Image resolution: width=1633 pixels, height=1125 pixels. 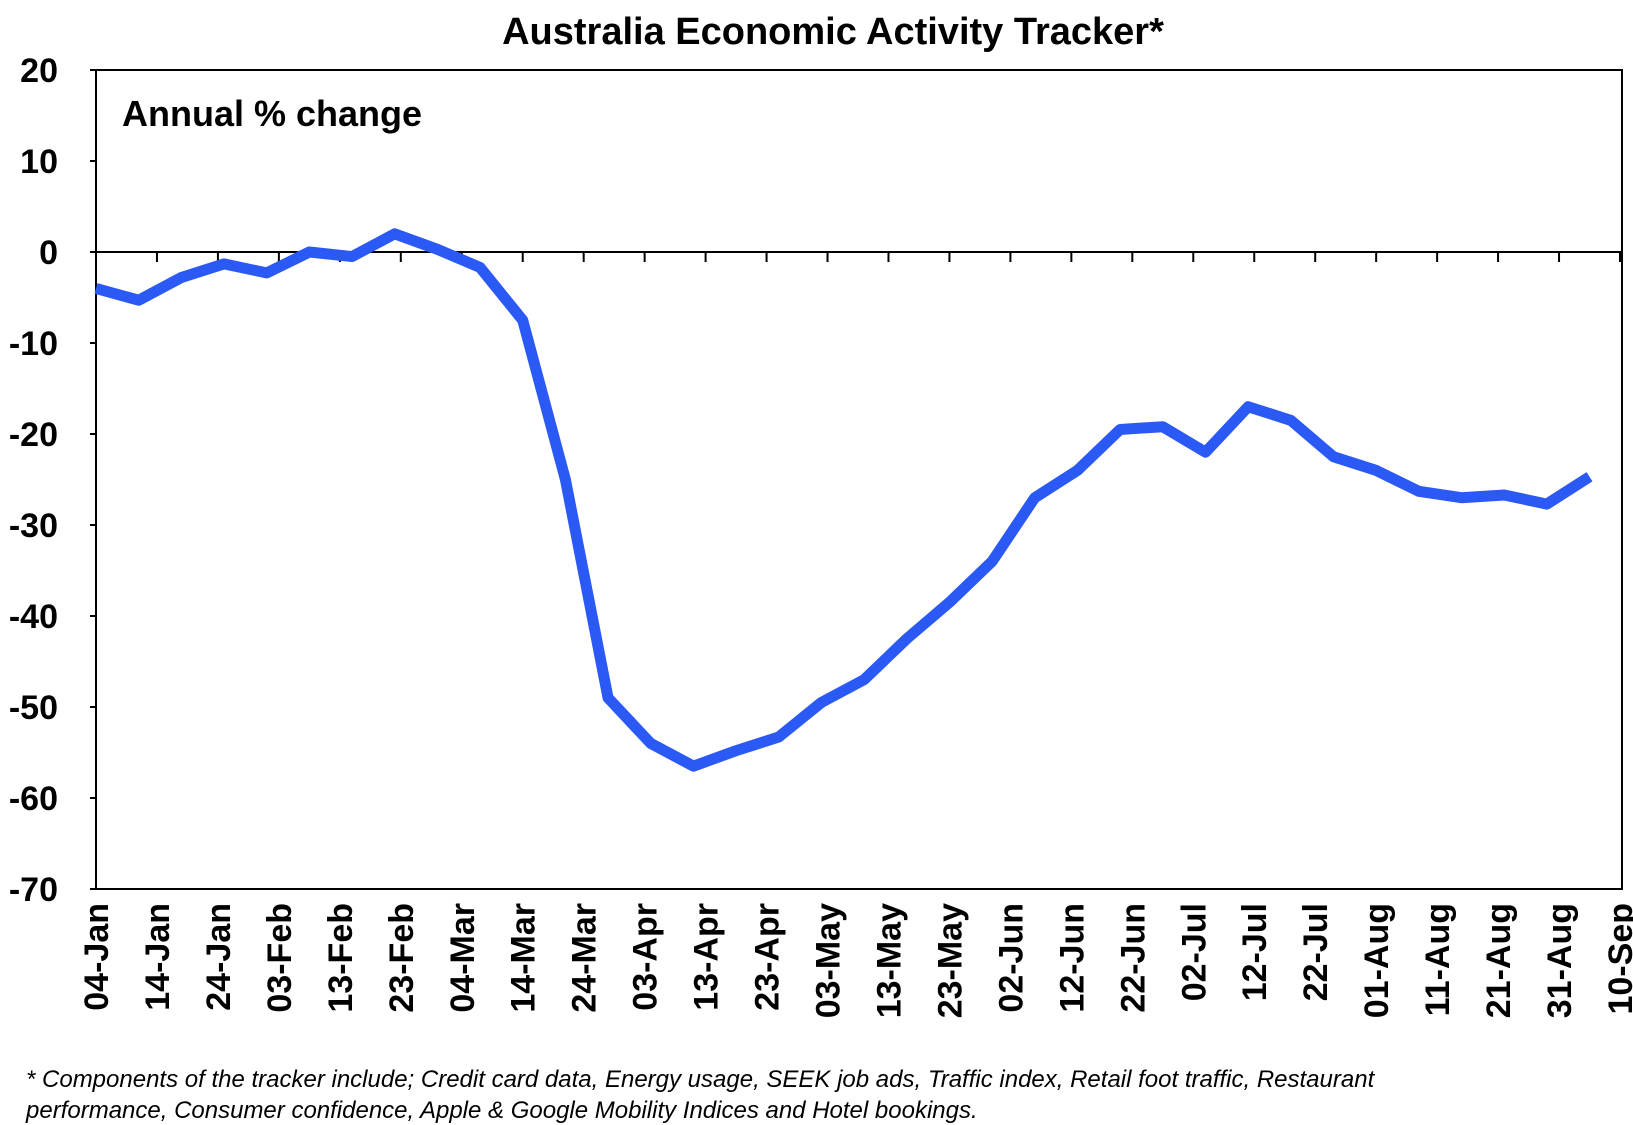 What do you see at coordinates (889, 960) in the screenshot?
I see `x-tick-label: 13-May` at bounding box center [889, 960].